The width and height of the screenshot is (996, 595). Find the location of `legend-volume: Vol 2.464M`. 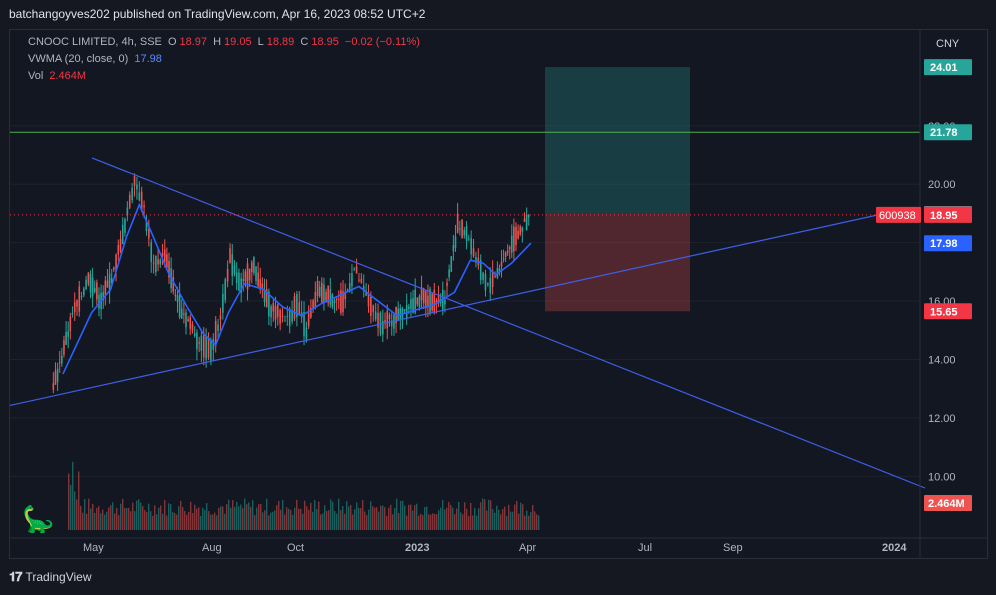

legend-volume: Vol 2.464M is located at coordinates (58, 76).